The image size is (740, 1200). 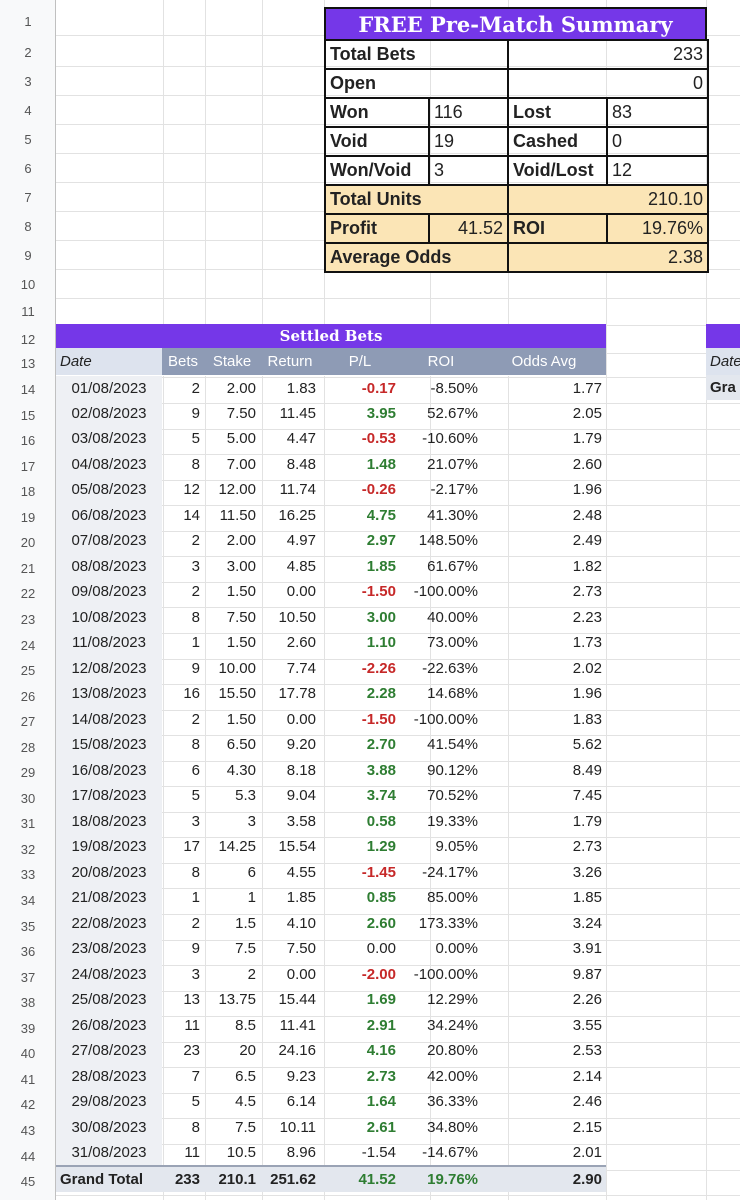 I want to click on date-cell: 10/08/2023, so click(x=109, y=617).